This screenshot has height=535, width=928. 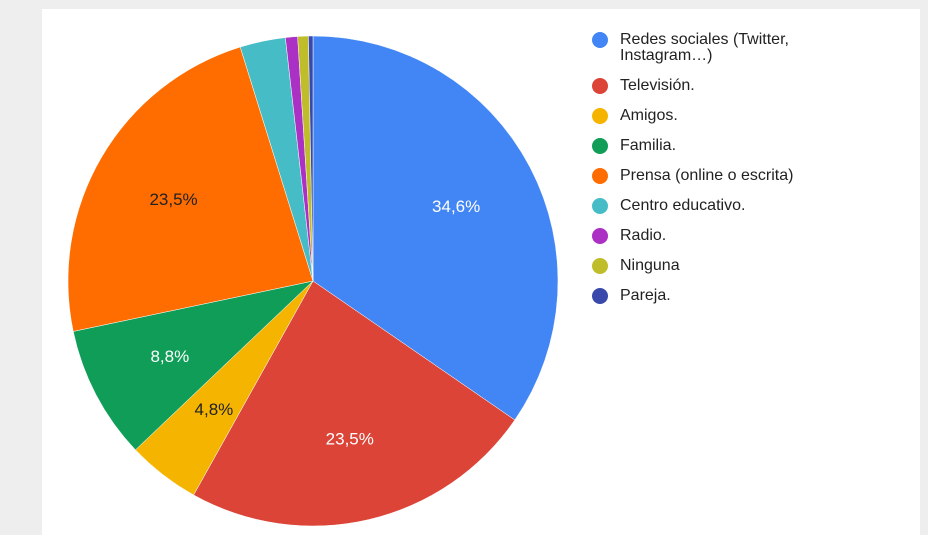 What do you see at coordinates (752, 206) in the screenshot?
I see `legend-item-5: Centro educativo.` at bounding box center [752, 206].